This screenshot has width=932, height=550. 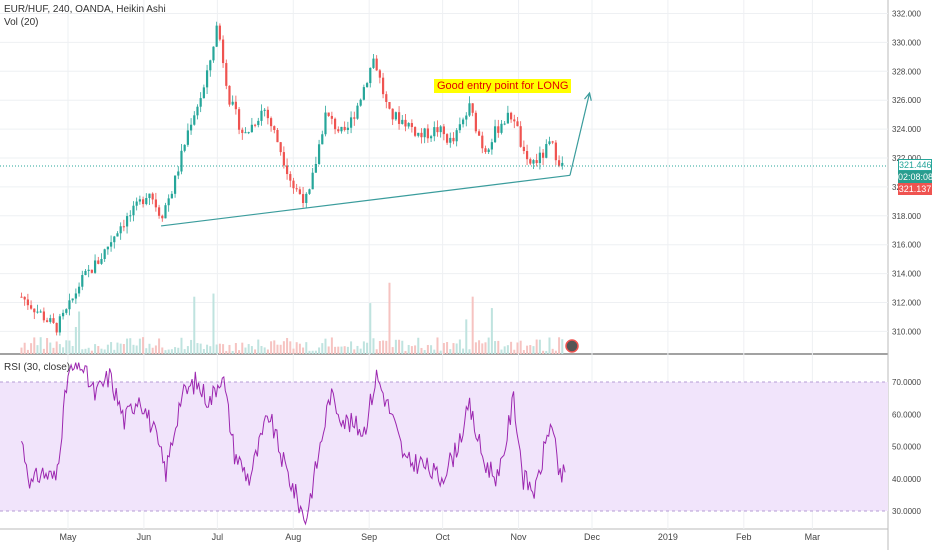 What do you see at coordinates (85, 9) in the screenshot?
I see `symbol-legend: EUR/HUF, 240, OANDA, Heikin Ashi` at bounding box center [85, 9].